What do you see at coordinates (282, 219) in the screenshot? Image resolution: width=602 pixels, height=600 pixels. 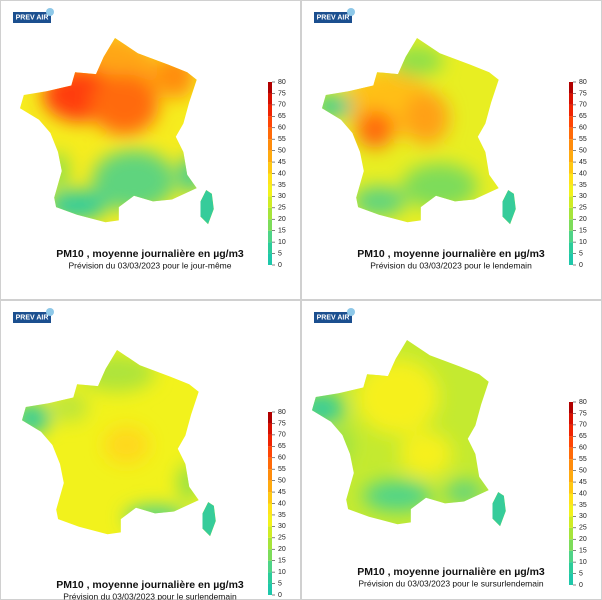 I see `colorbar-label: 20` at bounding box center [282, 219].